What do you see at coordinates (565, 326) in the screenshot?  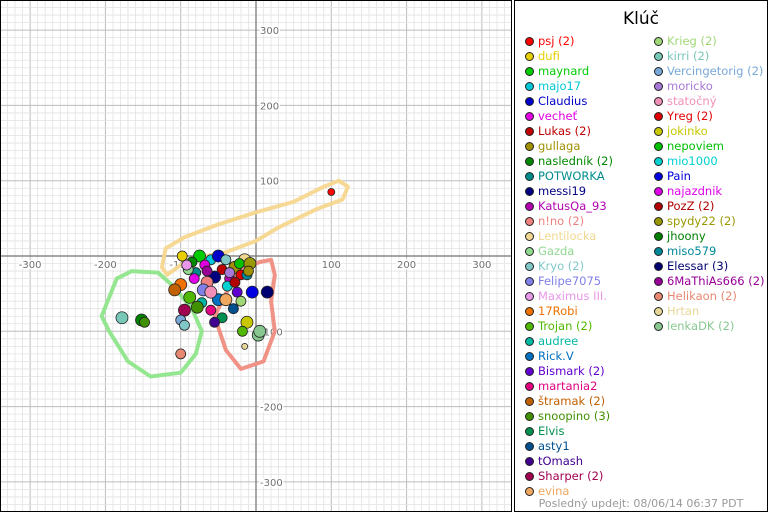 I see `legend-label: Trojan (2)` at bounding box center [565, 326].